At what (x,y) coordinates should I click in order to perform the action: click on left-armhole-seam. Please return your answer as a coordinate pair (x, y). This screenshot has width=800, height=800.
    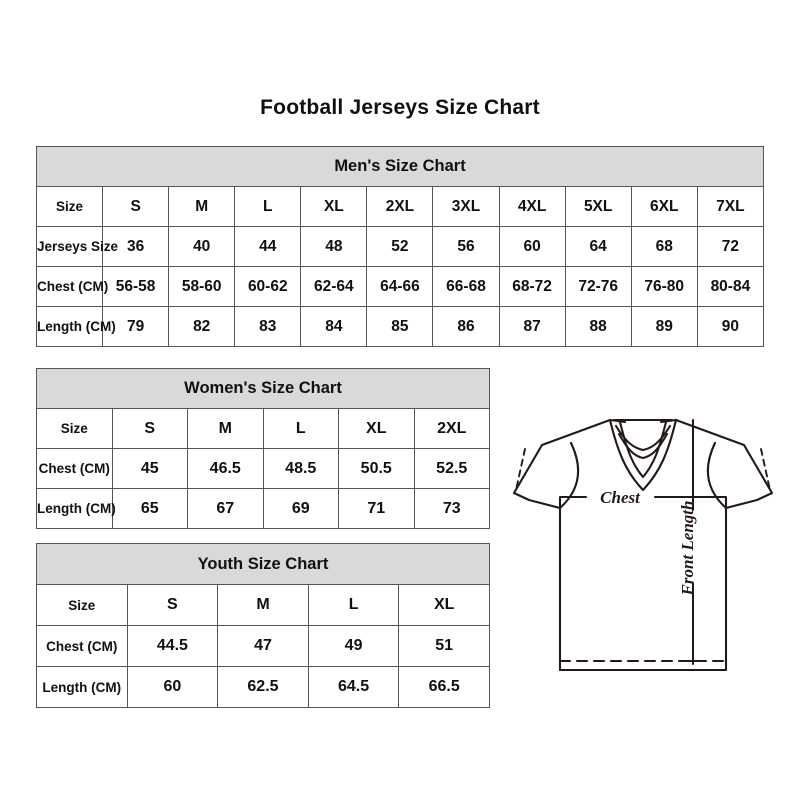
    Looking at the image, I should click on (568, 475).